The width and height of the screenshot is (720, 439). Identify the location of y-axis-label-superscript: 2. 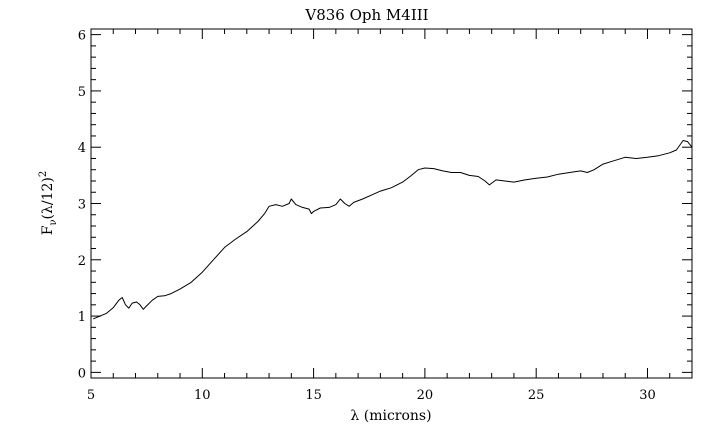
(43, 174).